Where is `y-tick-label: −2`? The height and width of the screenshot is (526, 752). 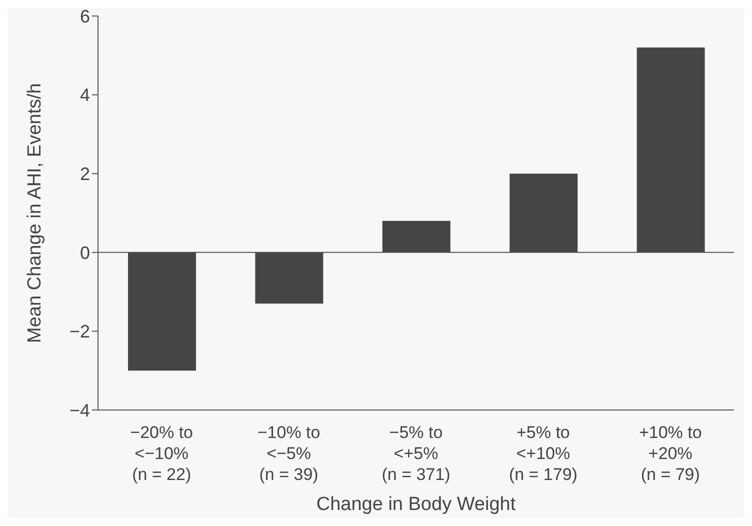 y-tick-label: −2 is located at coordinates (79, 332).